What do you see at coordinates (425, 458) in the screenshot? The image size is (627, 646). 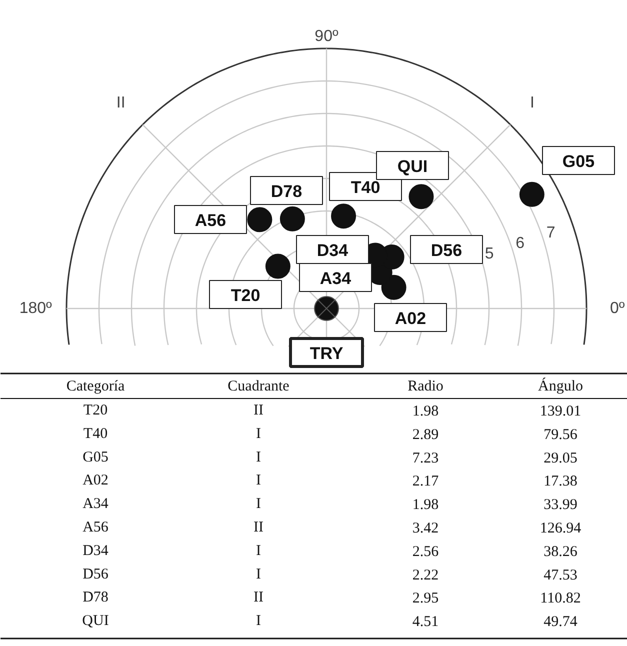 I see `data-label: 7.23` at bounding box center [425, 458].